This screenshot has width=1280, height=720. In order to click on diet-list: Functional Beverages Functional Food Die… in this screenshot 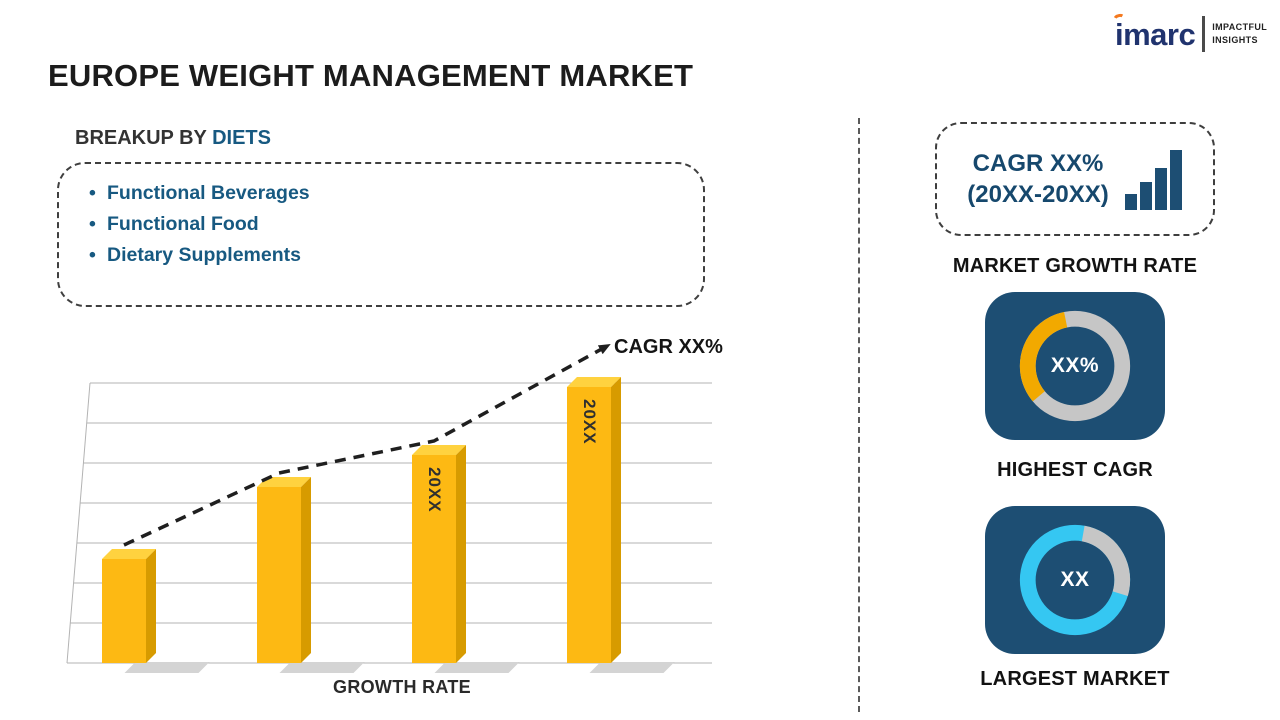, I will do `click(396, 224)`.